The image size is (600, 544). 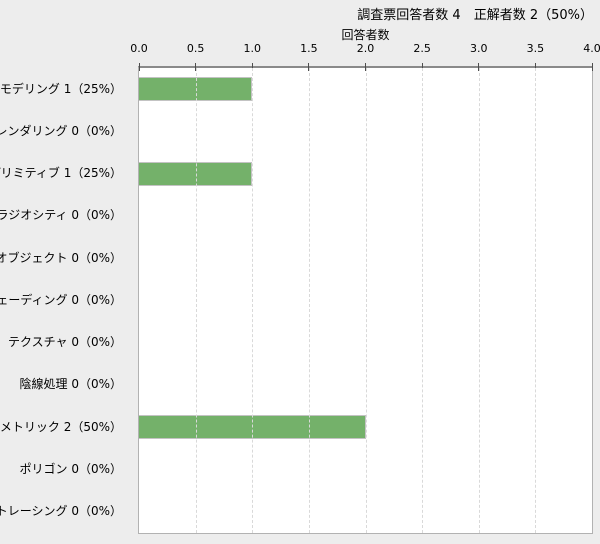 What do you see at coordinates (309, 48) in the screenshot?
I see `x-tick-label: 1.5` at bounding box center [309, 48].